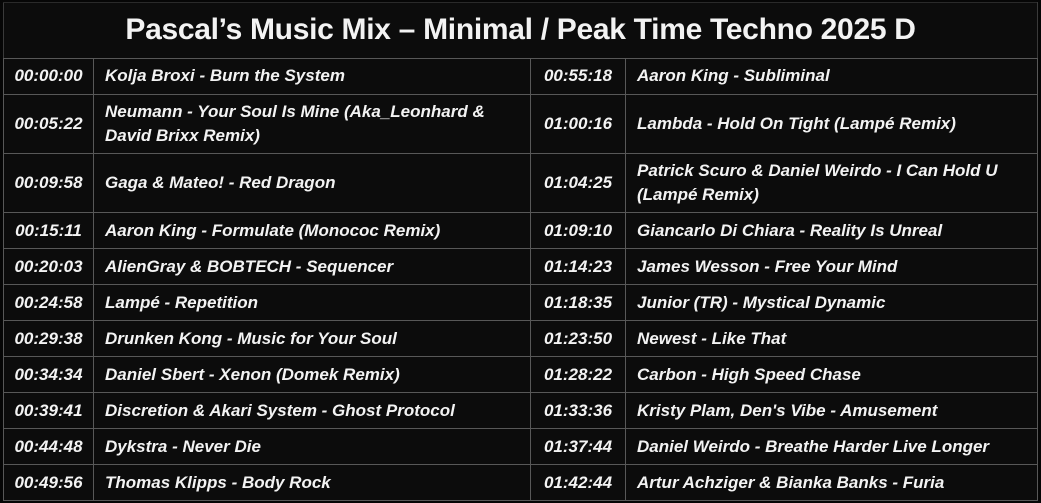 The width and height of the screenshot is (1041, 503). What do you see at coordinates (578, 231) in the screenshot?
I see `time-cell-right: 01:09:10` at bounding box center [578, 231].